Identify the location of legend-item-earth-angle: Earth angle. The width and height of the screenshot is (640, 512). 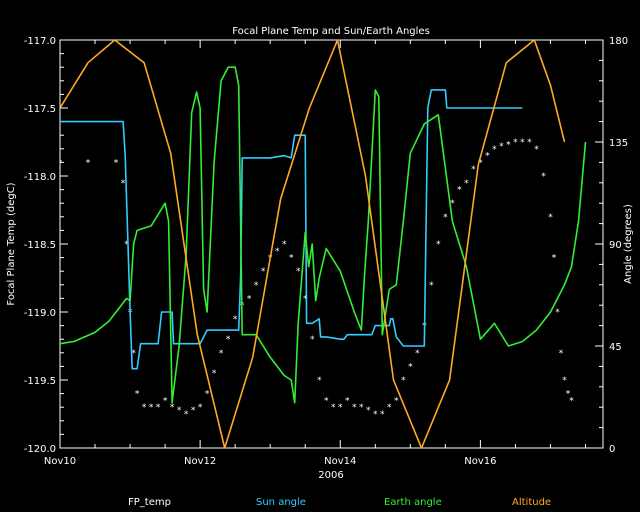
(413, 502).